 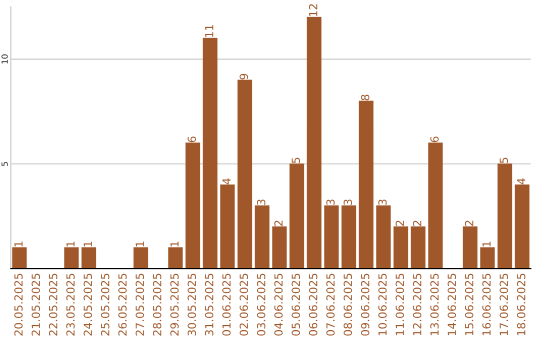 What do you see at coordinates (18, 305) in the screenshot?
I see `x-tick-label: 20.05.2025` at bounding box center [18, 305].